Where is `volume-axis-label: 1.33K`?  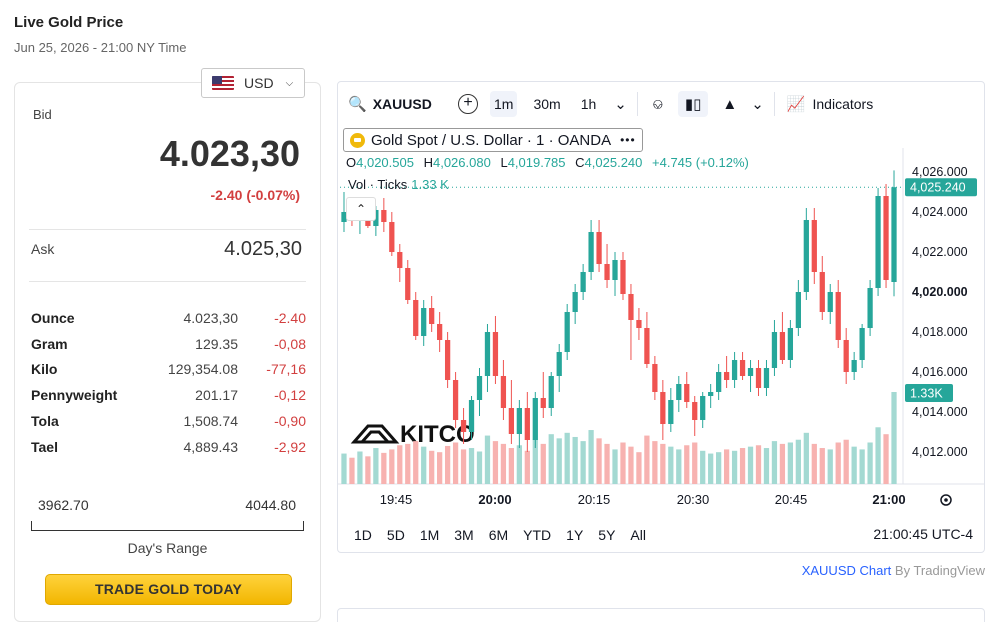
volume-axis-label: 1.33K is located at coordinates (926, 394).